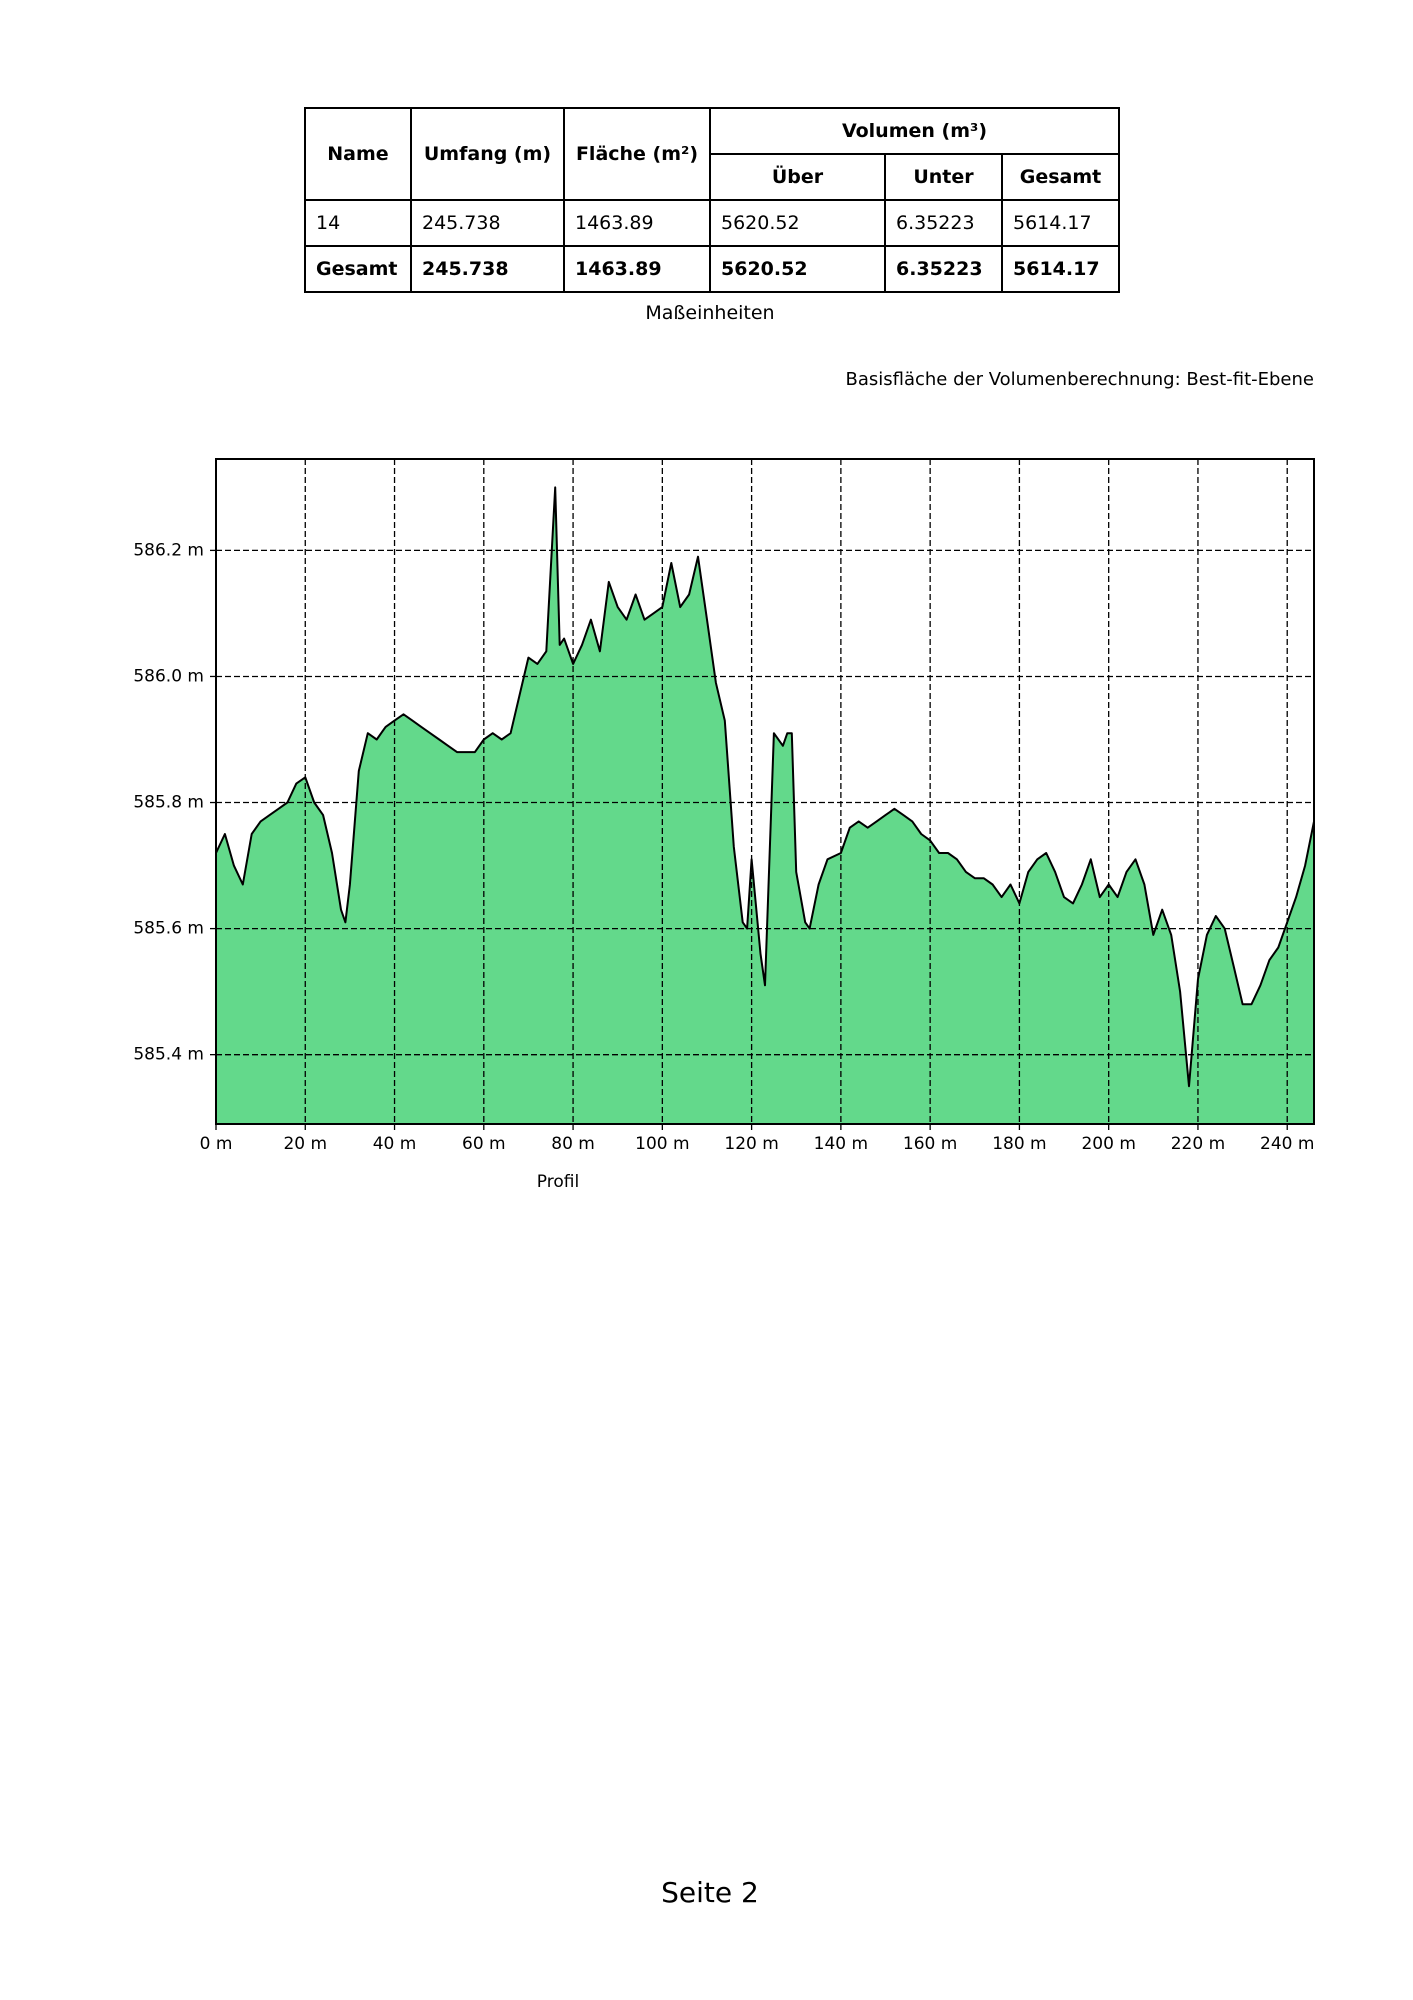 This screenshot has height=2000, width=1413. Describe the element at coordinates (358, 154) in the screenshot. I see `header-cell: Name` at that location.